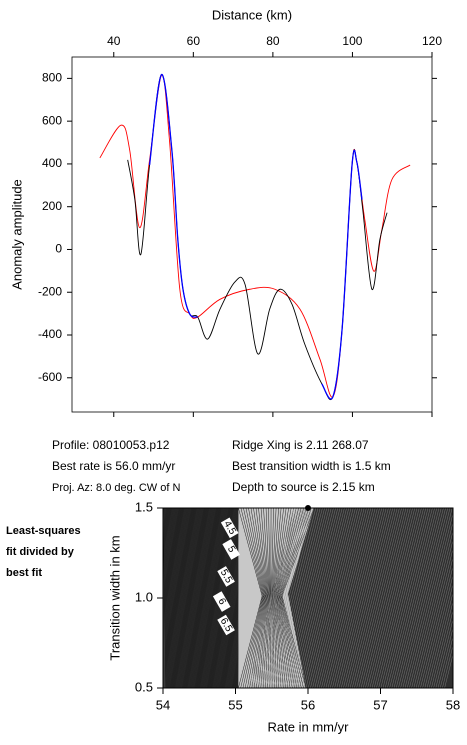 This screenshot has height=745, width=467. I want to click on annotation: Best rate is 56.0 mm/yr, so click(113, 466).